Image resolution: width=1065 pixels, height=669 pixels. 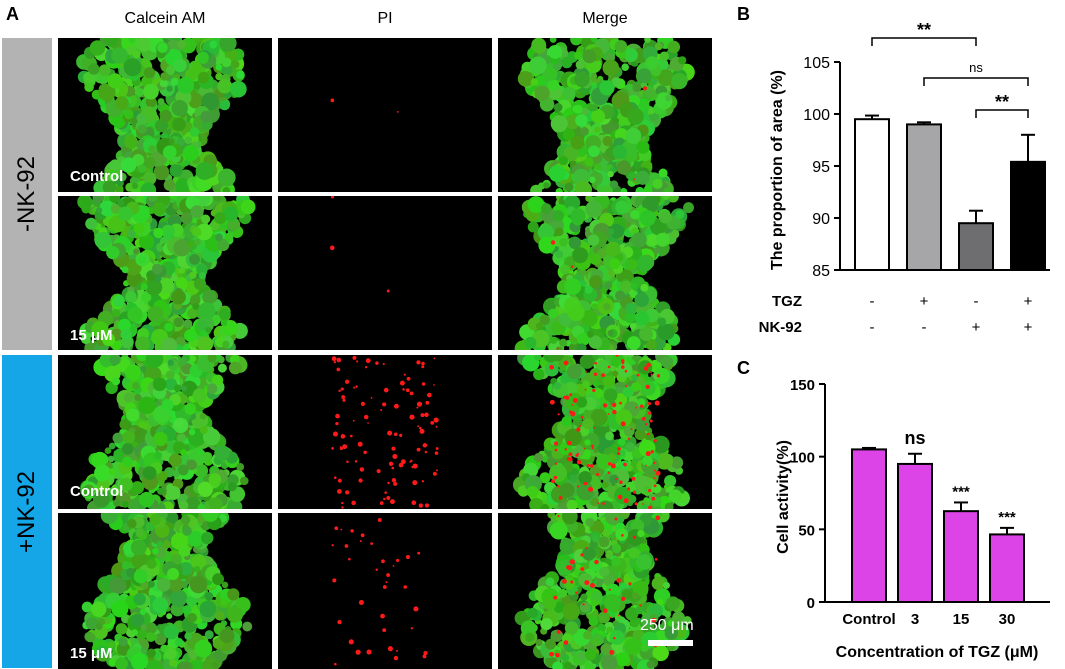 I want to click on condition-row-label: TGZ, so click(x=787, y=301).